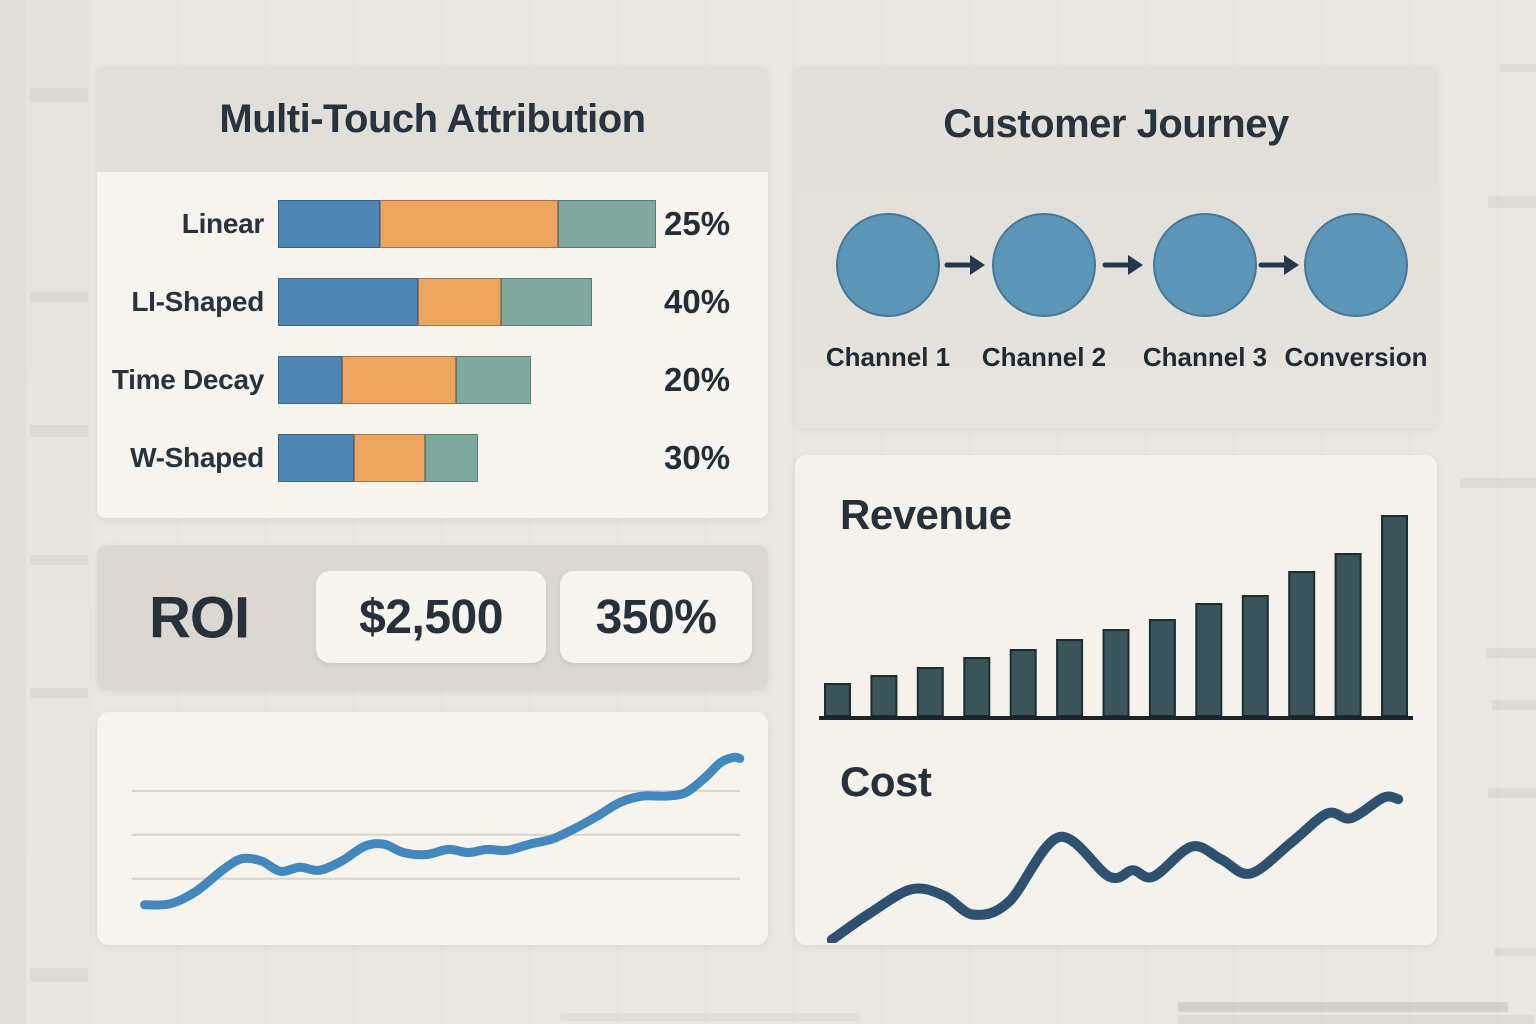  Describe the element at coordinates (1116, 124) in the screenshot. I see `journey-title: Customer Journey` at that location.